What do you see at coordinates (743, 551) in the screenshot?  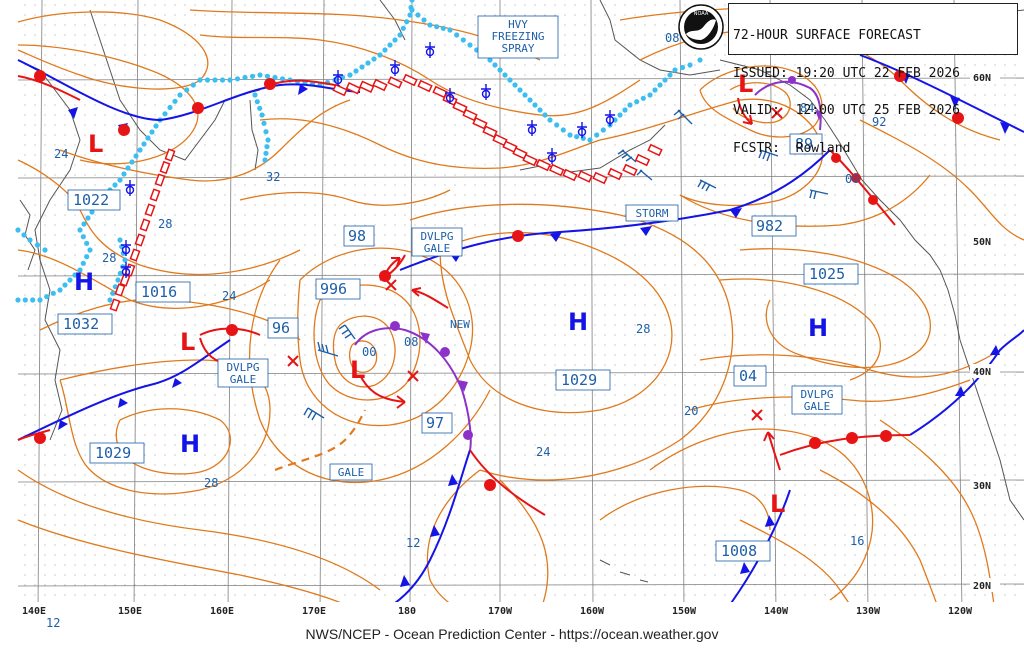 I see `pressure-box: 1008` at bounding box center [743, 551].